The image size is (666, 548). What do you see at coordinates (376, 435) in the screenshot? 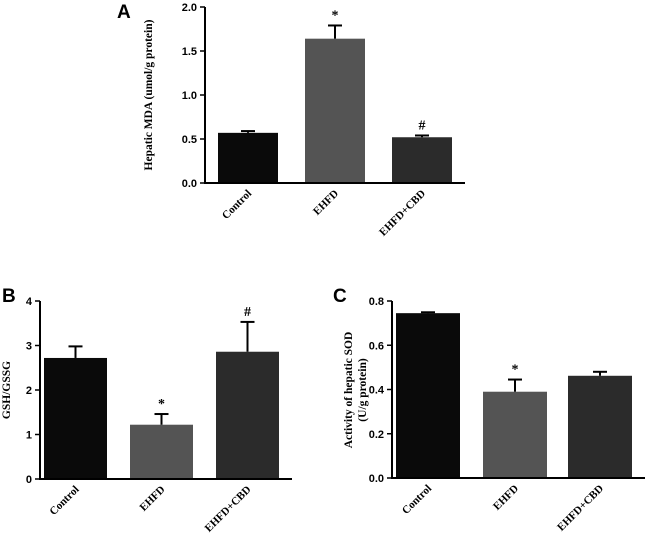
I see `y-tick-label: 0.2` at bounding box center [376, 435].